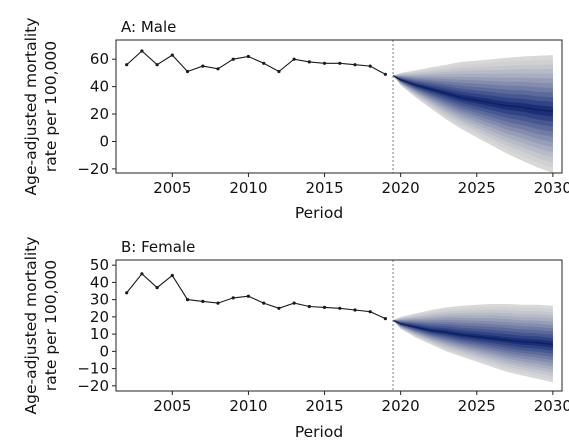 The width and height of the screenshot is (569, 445). I want to click on y-tick-label: 30, so click(99, 300).